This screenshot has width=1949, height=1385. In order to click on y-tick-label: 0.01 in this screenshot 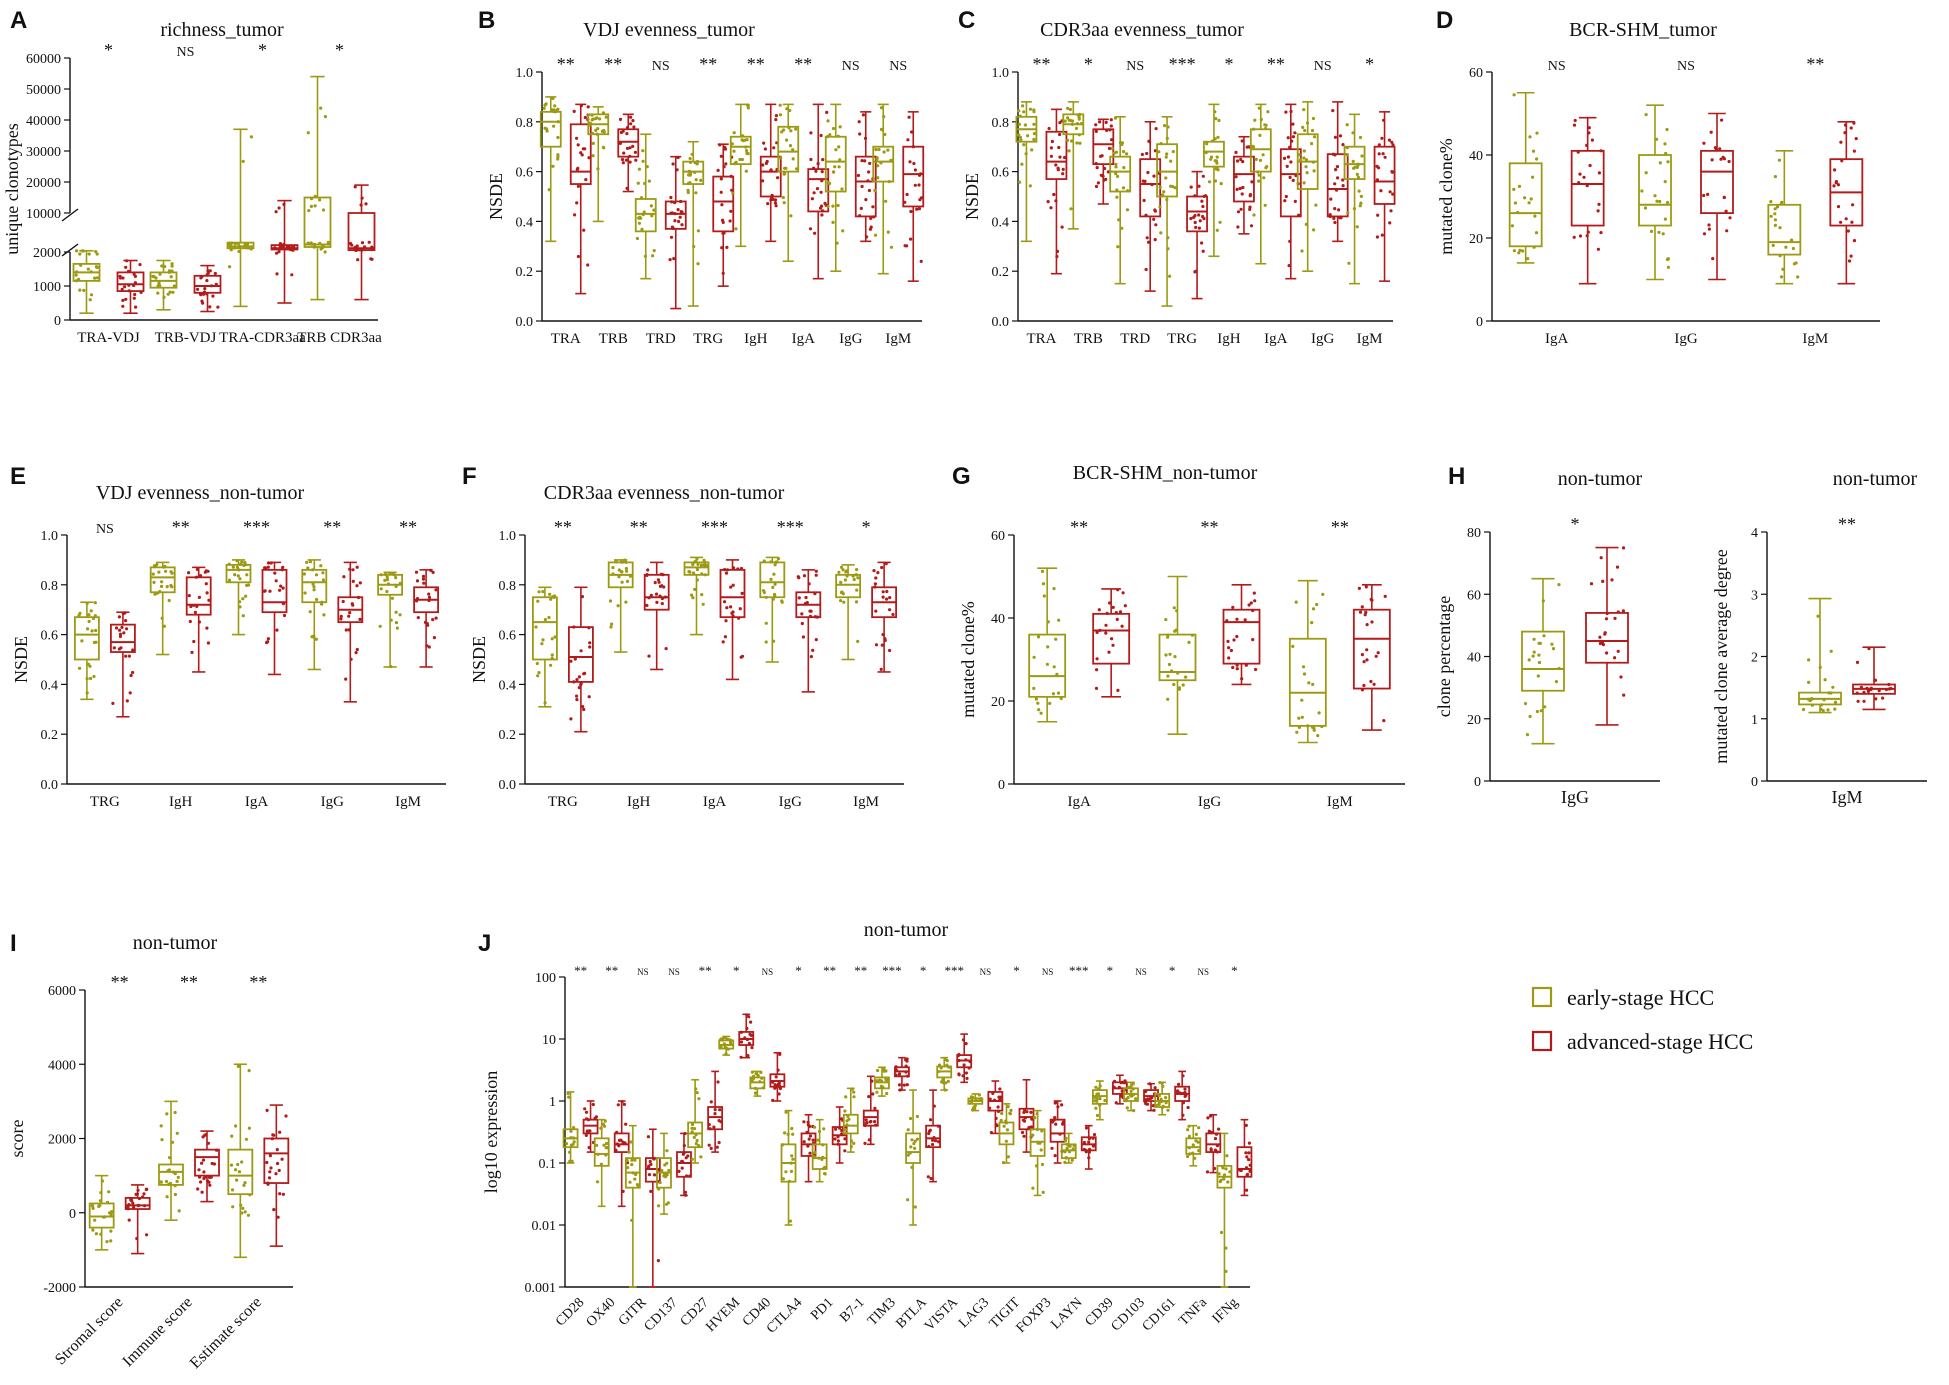, I will do `click(544, 1226)`.